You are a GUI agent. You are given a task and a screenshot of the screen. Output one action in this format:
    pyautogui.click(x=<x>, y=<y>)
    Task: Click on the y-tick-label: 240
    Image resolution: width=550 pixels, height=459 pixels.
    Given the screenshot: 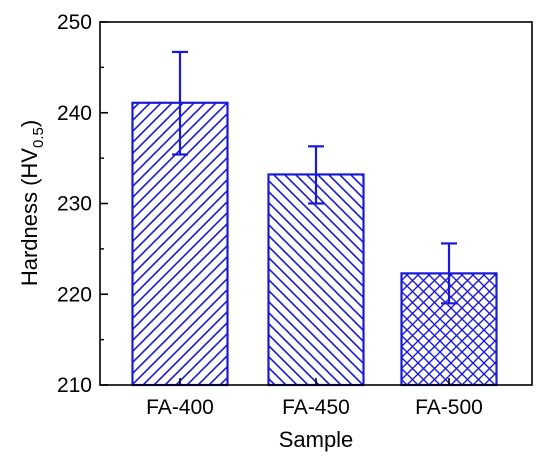 What is the action you would take?
    pyautogui.click(x=74, y=113)
    